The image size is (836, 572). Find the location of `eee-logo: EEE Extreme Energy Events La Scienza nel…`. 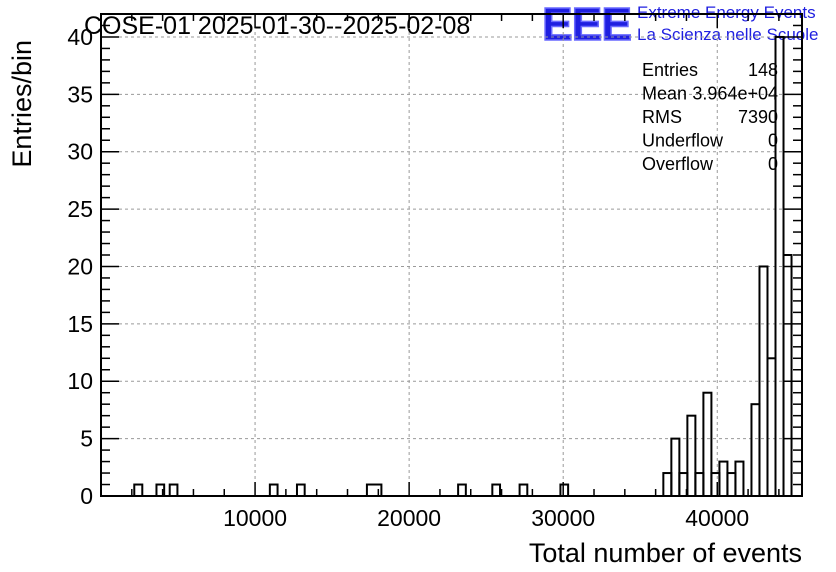

eee-logo: EEE Extreme Energy Events La Scienza nel… is located at coordinates (679, 25).